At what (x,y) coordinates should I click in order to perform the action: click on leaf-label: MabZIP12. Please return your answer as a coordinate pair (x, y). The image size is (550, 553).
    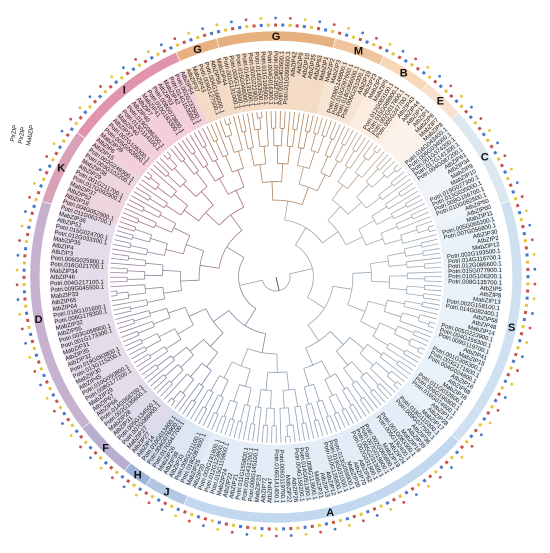
    Looking at the image, I should click on (486, 247).